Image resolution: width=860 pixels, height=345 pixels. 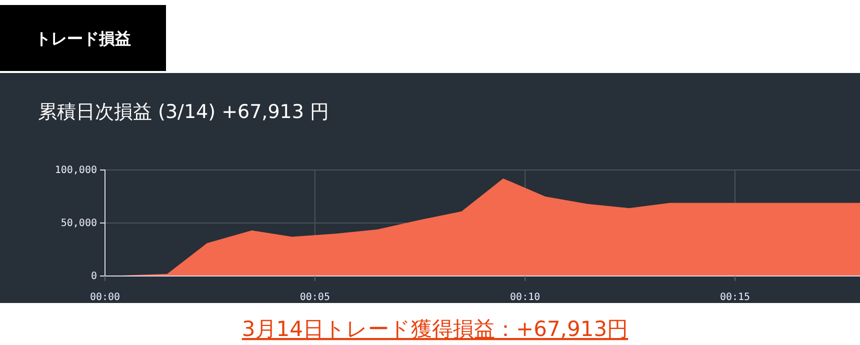 What do you see at coordinates (105, 297) in the screenshot?
I see `x-tick-label: 00:00` at bounding box center [105, 297].